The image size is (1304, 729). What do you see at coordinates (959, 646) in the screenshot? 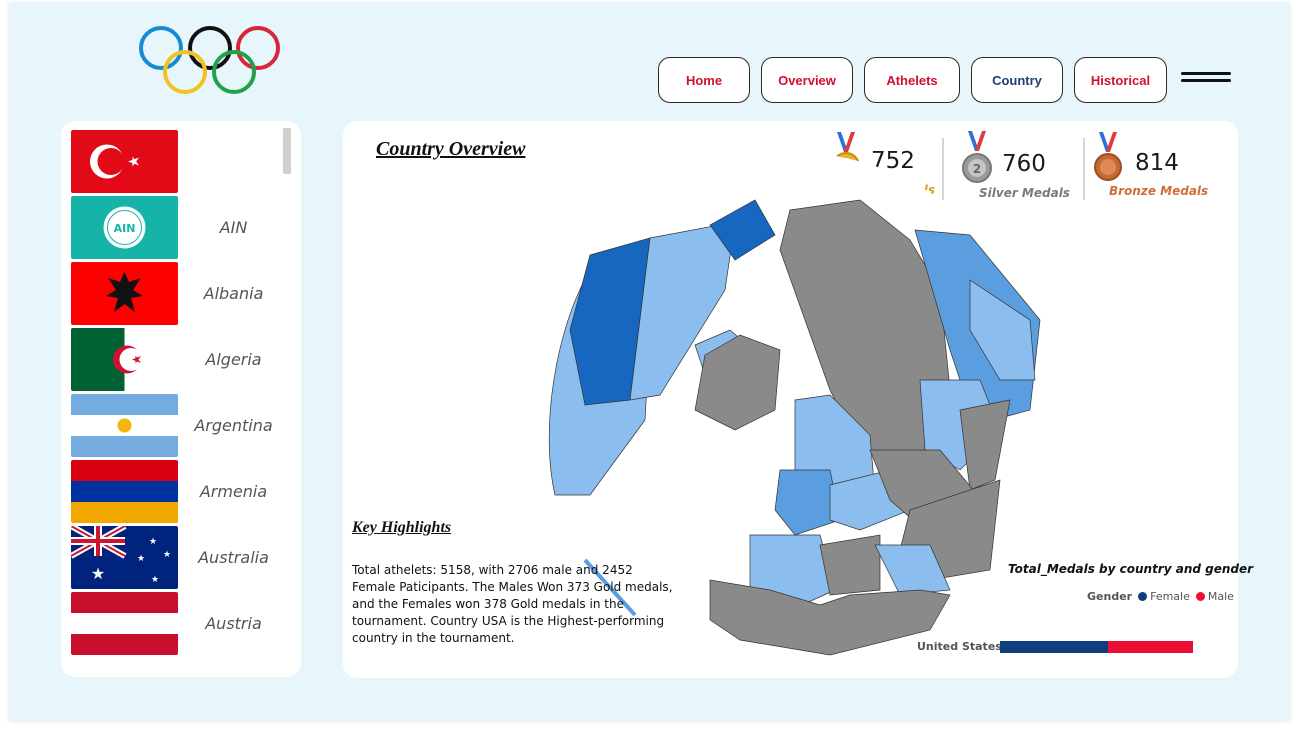
I see `bar-category-label: United States` at bounding box center [959, 646].